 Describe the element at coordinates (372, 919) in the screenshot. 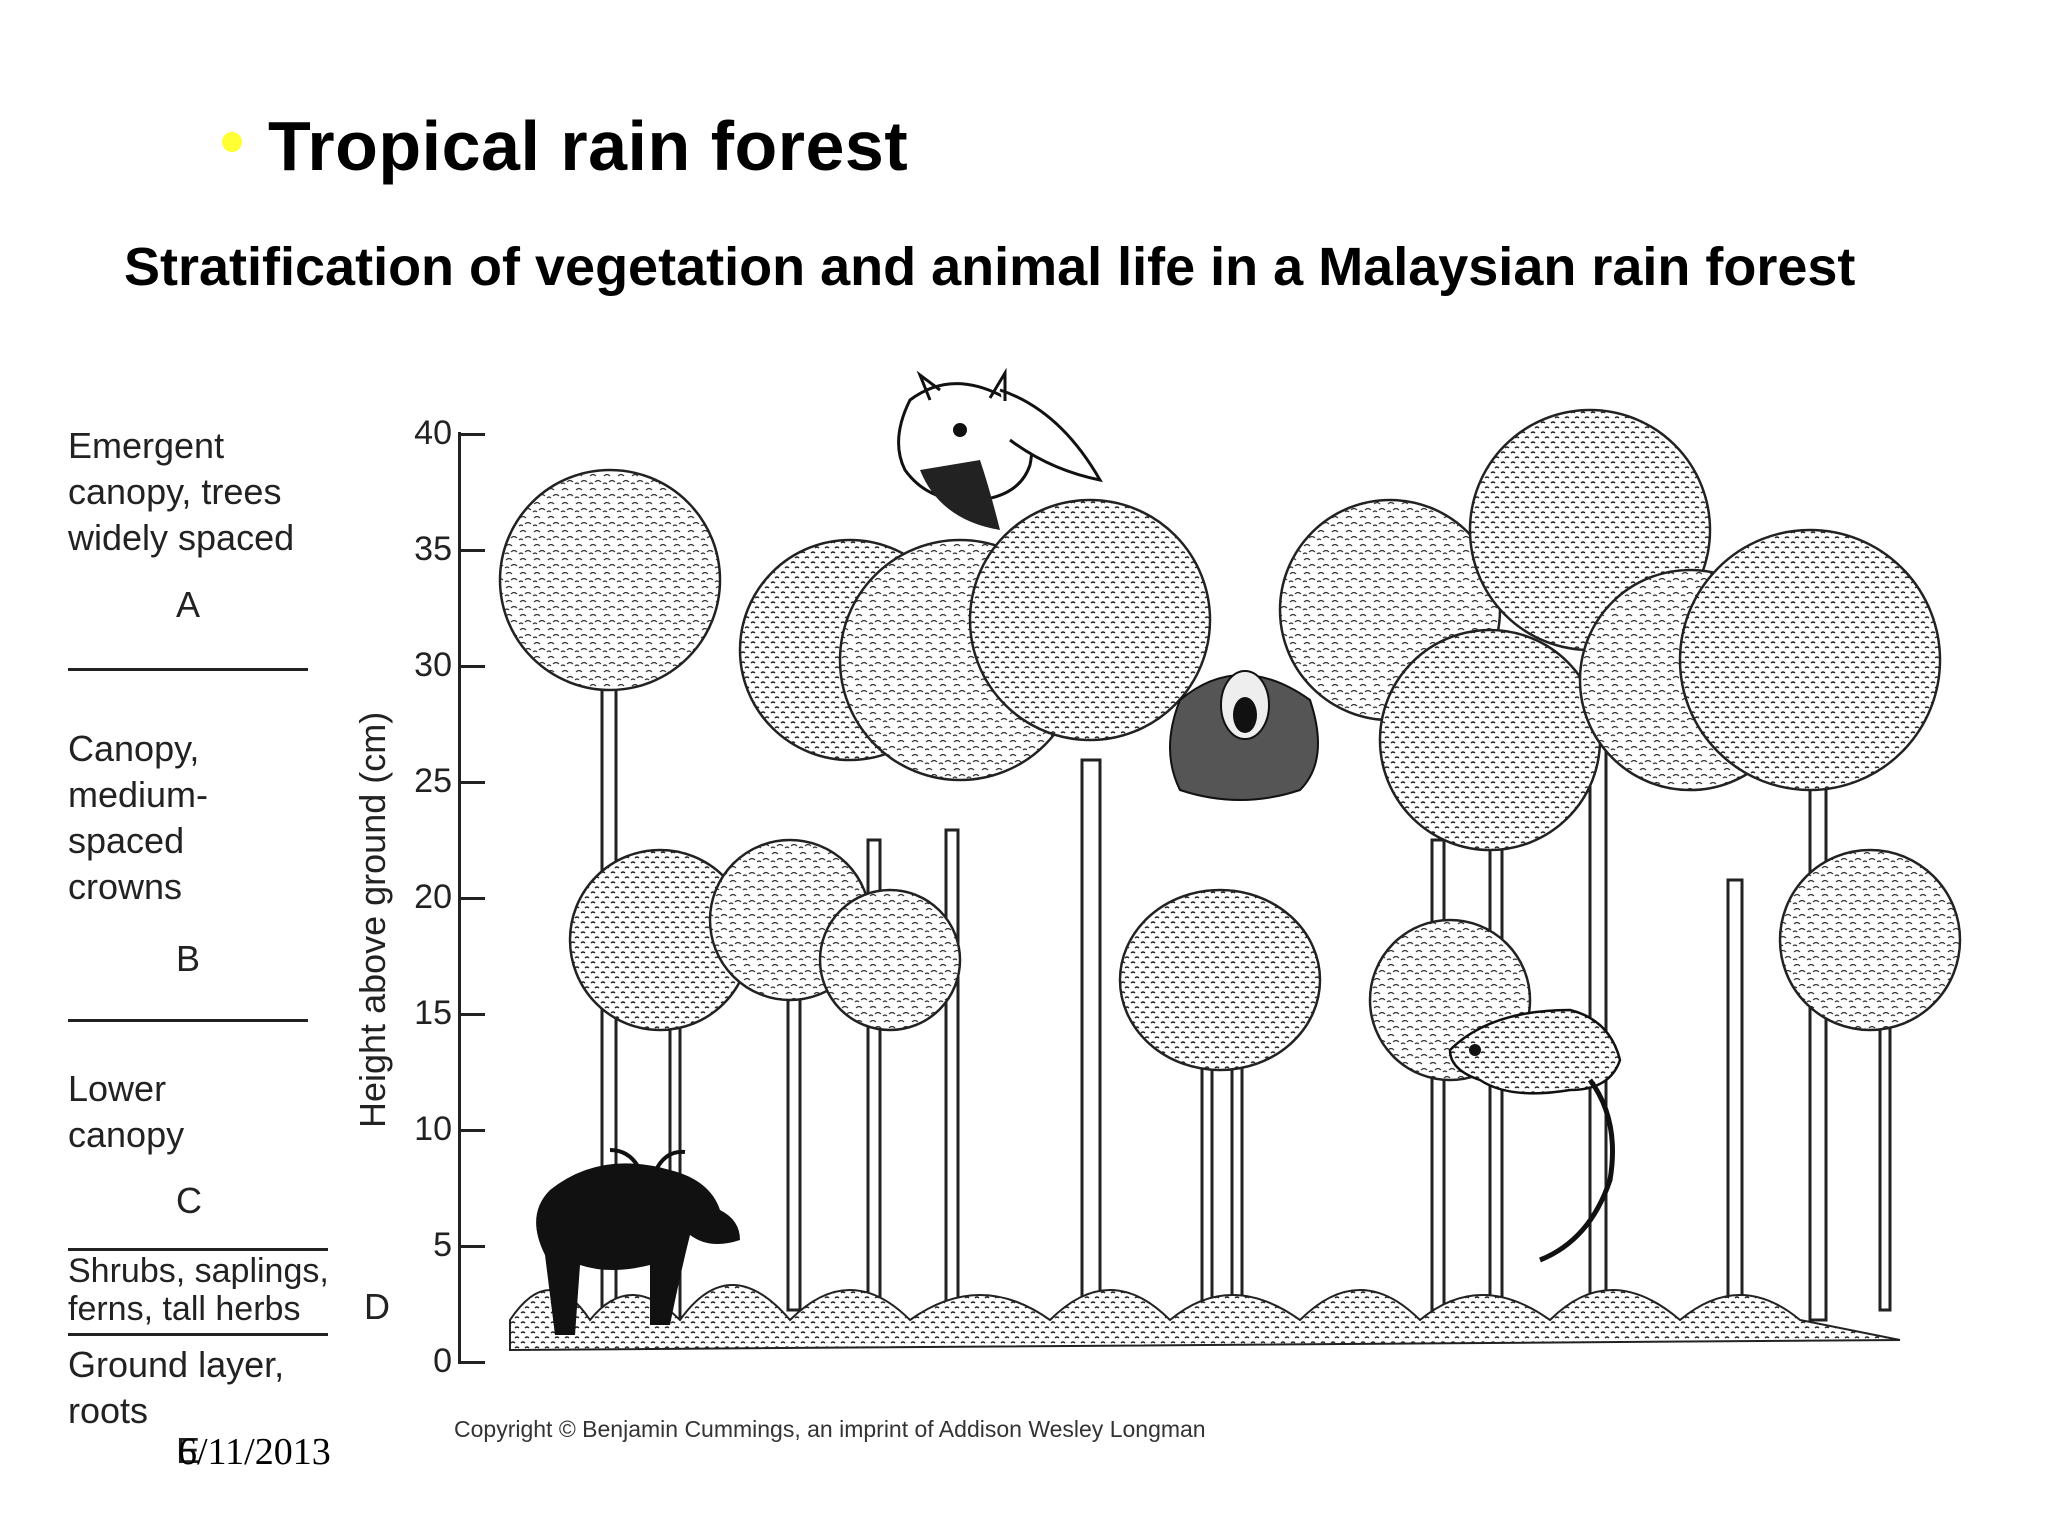

I see `y-axis-label: Height above ground (cm)` at that location.